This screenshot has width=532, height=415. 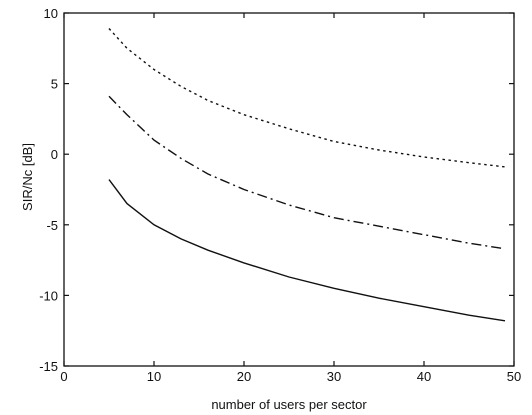 What do you see at coordinates (51, 13) in the screenshot?
I see `y-tick-label: 10` at bounding box center [51, 13].